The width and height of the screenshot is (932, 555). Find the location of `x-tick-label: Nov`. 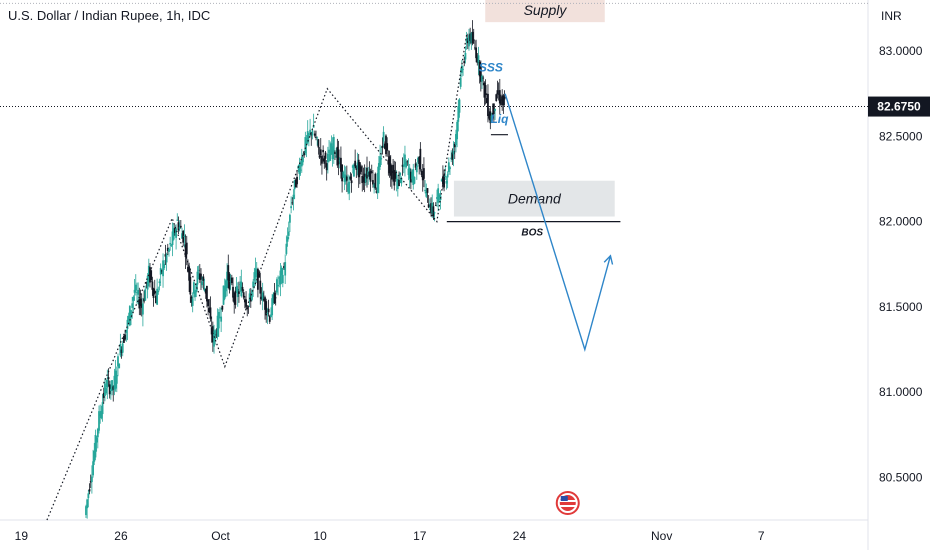

x-tick-label: Nov is located at coordinates (661, 536).